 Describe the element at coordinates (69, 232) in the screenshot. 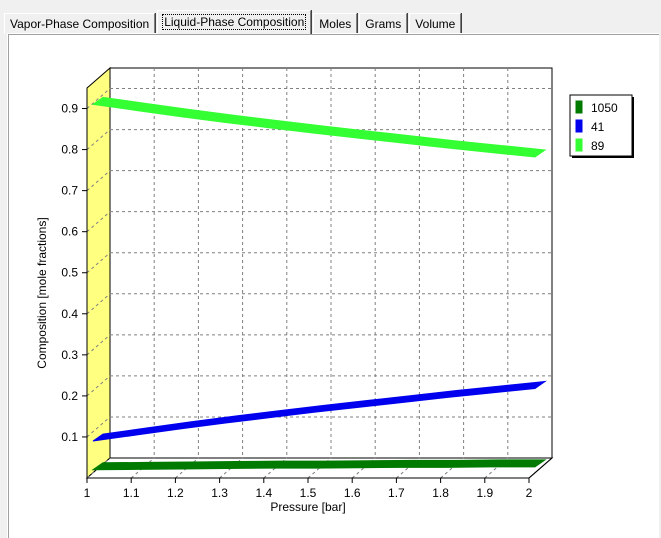

I see `y-tick-label: 0.6` at that location.